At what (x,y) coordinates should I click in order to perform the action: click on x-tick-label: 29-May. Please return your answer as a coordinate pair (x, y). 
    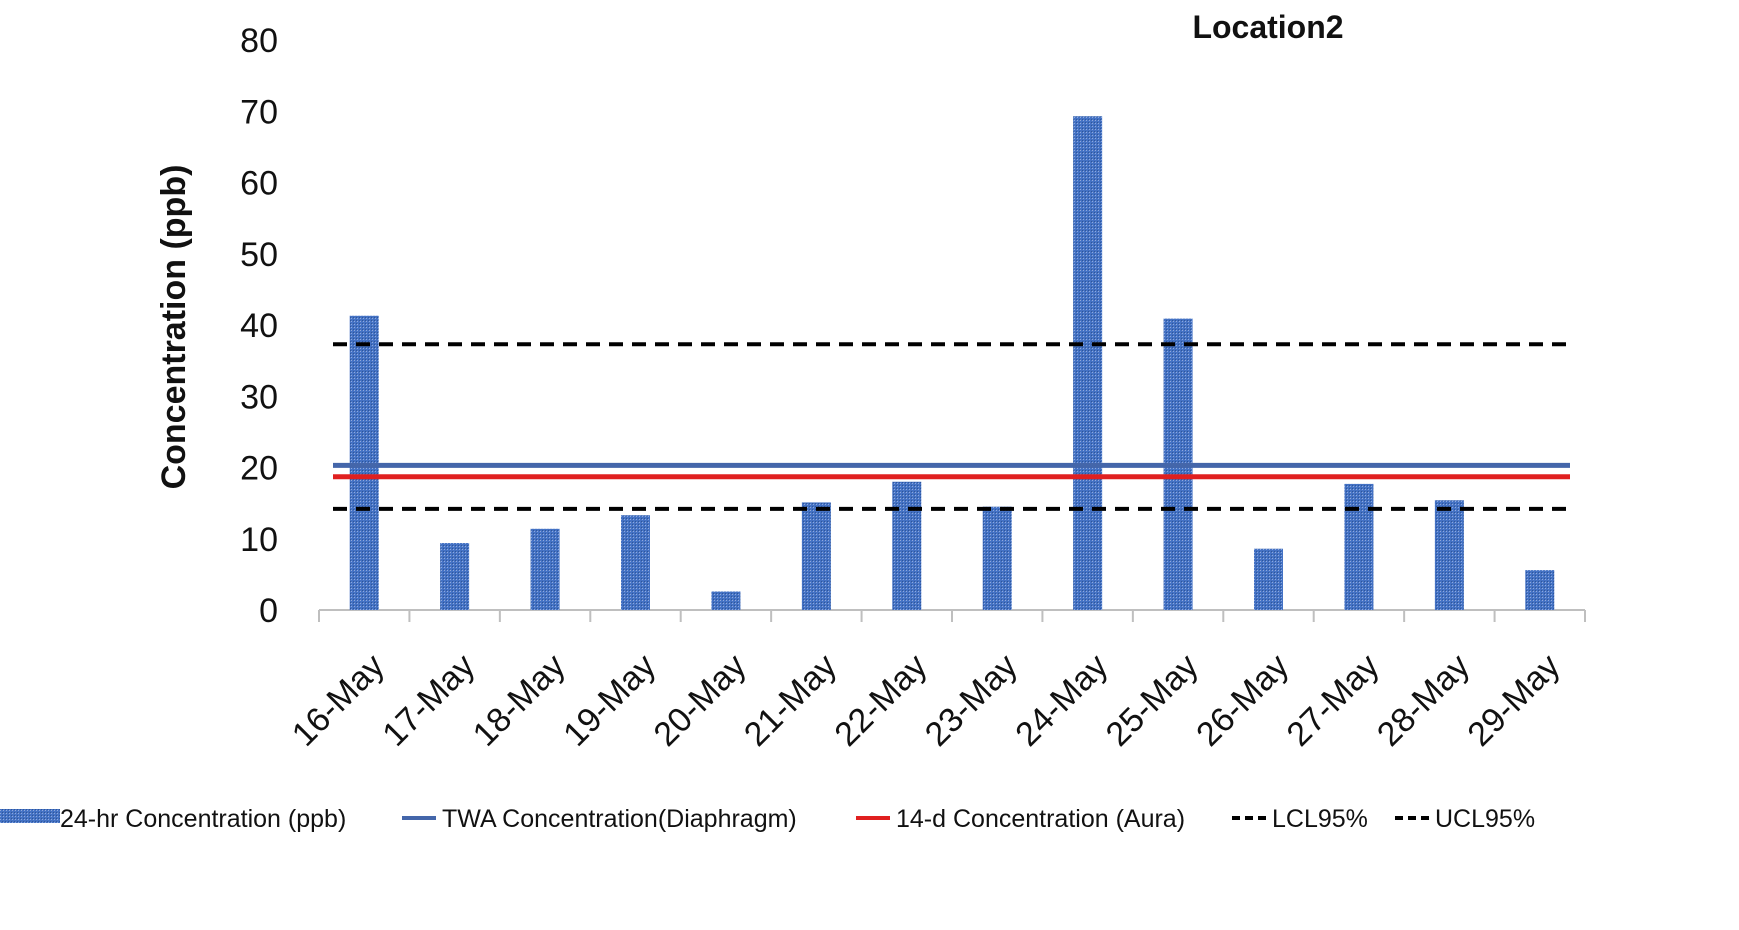
    Looking at the image, I should click on (1513, 700).